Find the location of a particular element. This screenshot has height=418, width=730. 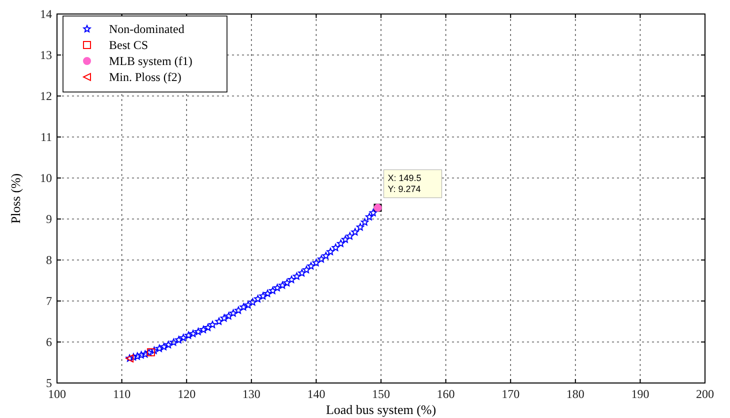

y-tick-label: 7 is located at coordinates (49, 301).